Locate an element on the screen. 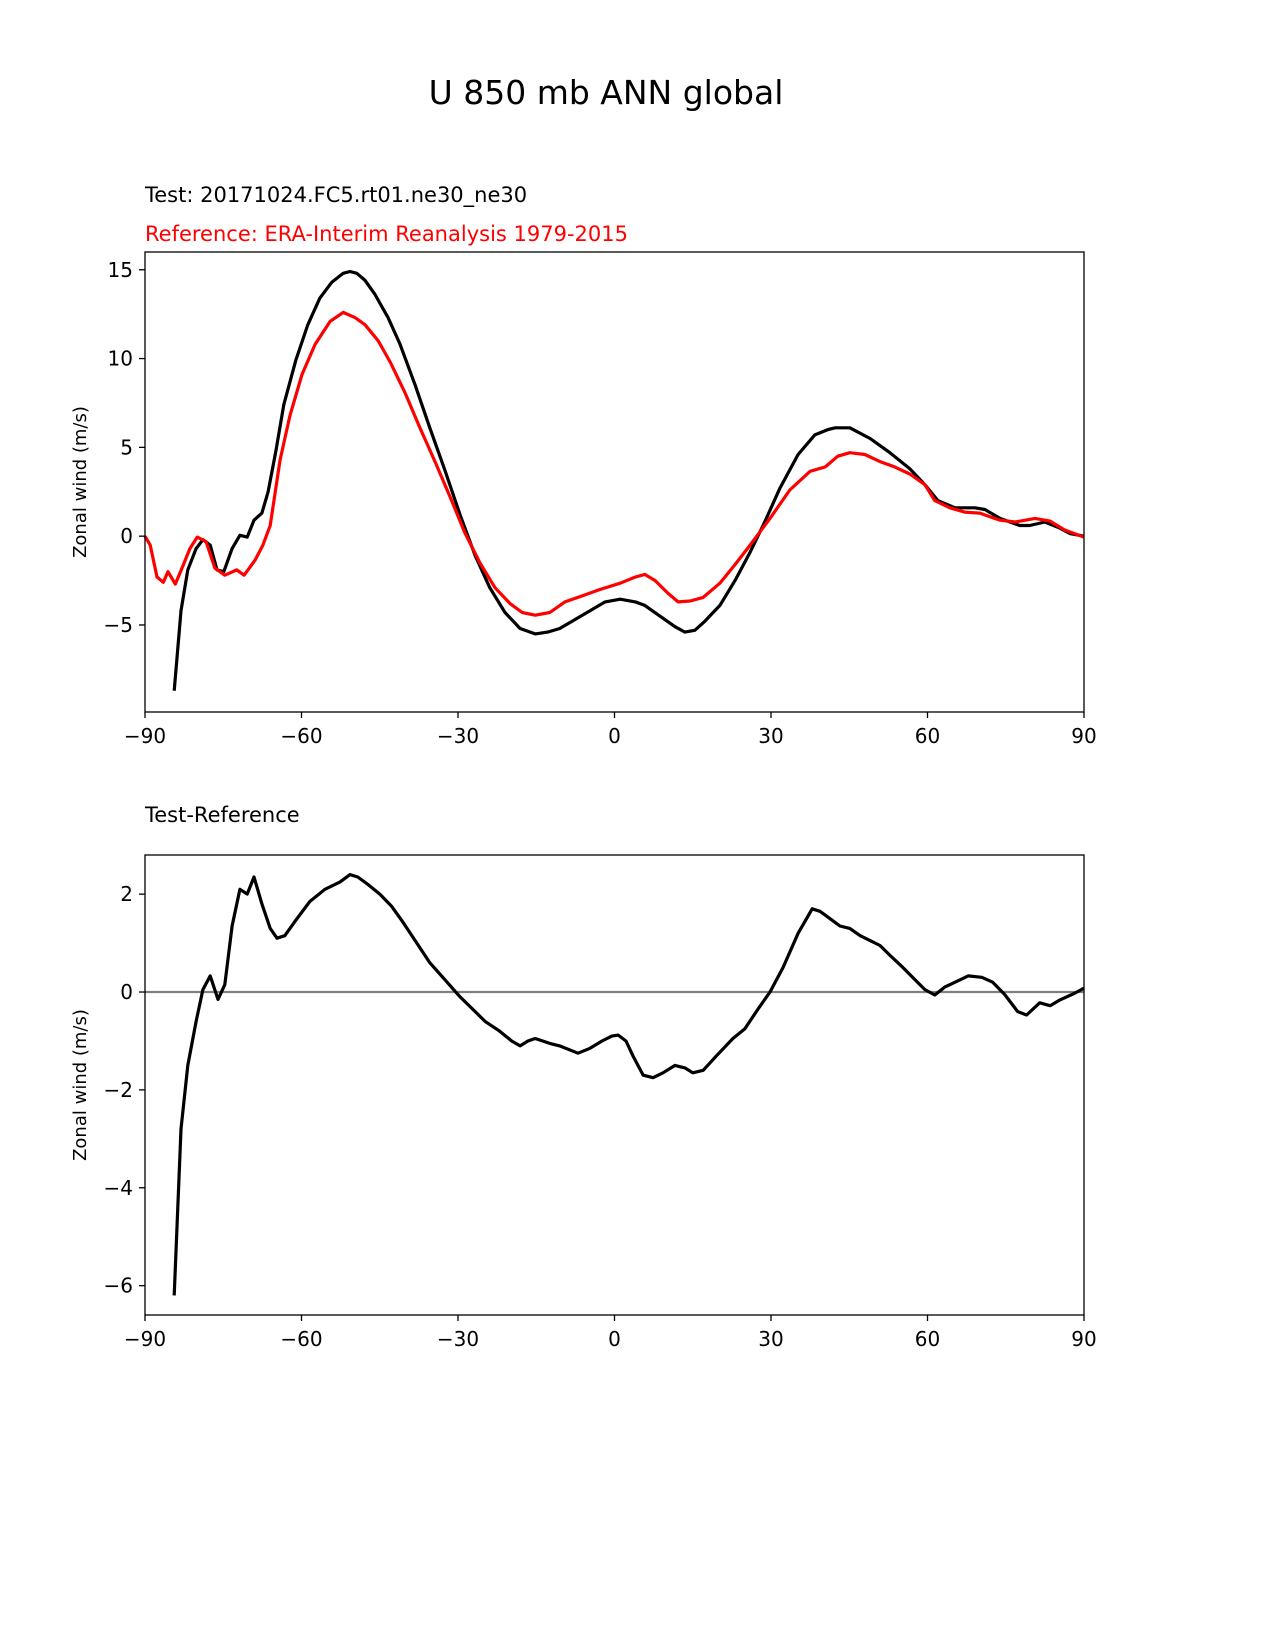  y-axis-label-bottom: Zonal wind (m/s) is located at coordinates (80, 1085).